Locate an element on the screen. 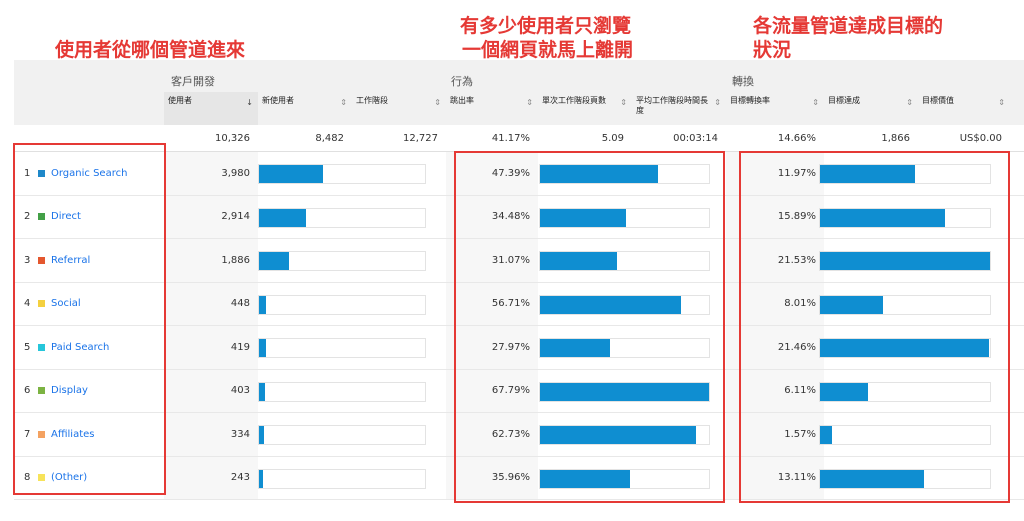 The width and height of the screenshot is (1024, 521). goal-conv-rate-value: 13.11% is located at coordinates (796, 478).